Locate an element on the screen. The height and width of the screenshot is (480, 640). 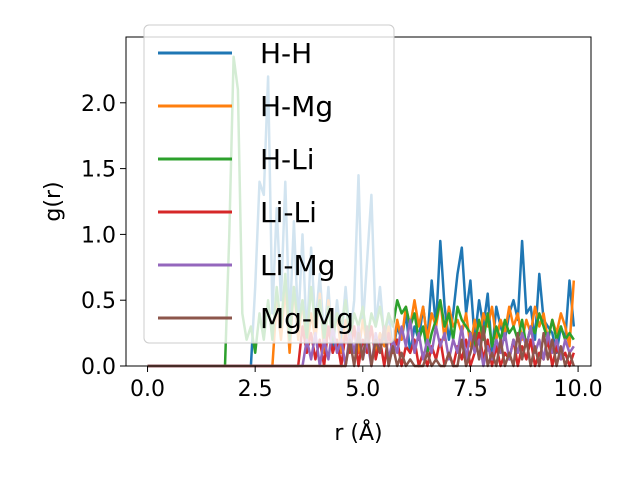
y-axis: 0.0 0.5 1.0 1.5 2.0 is located at coordinates (103, 236).